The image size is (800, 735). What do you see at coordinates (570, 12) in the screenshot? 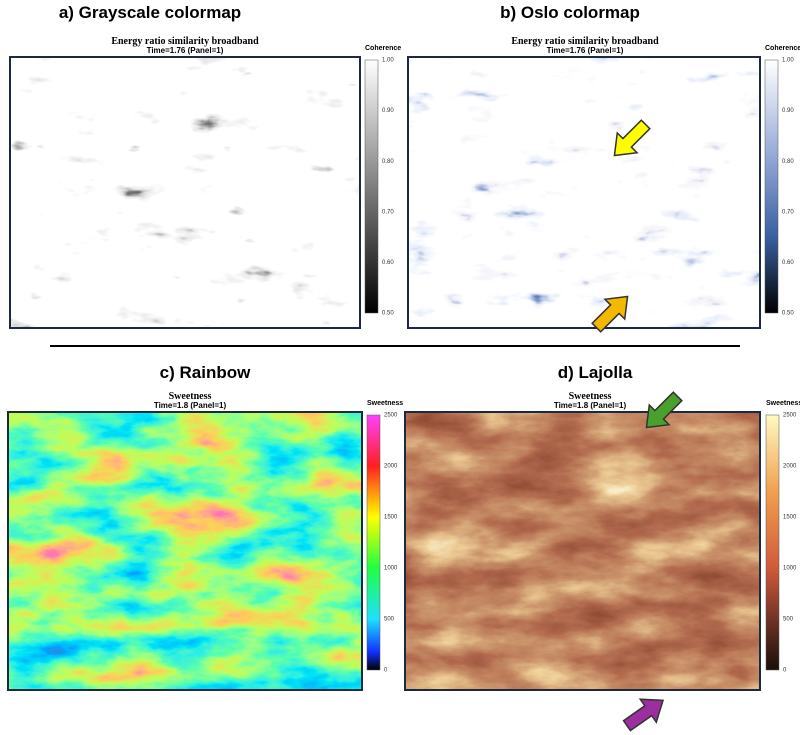
I see `panel-title: b) Oslo colormap` at bounding box center [570, 12].